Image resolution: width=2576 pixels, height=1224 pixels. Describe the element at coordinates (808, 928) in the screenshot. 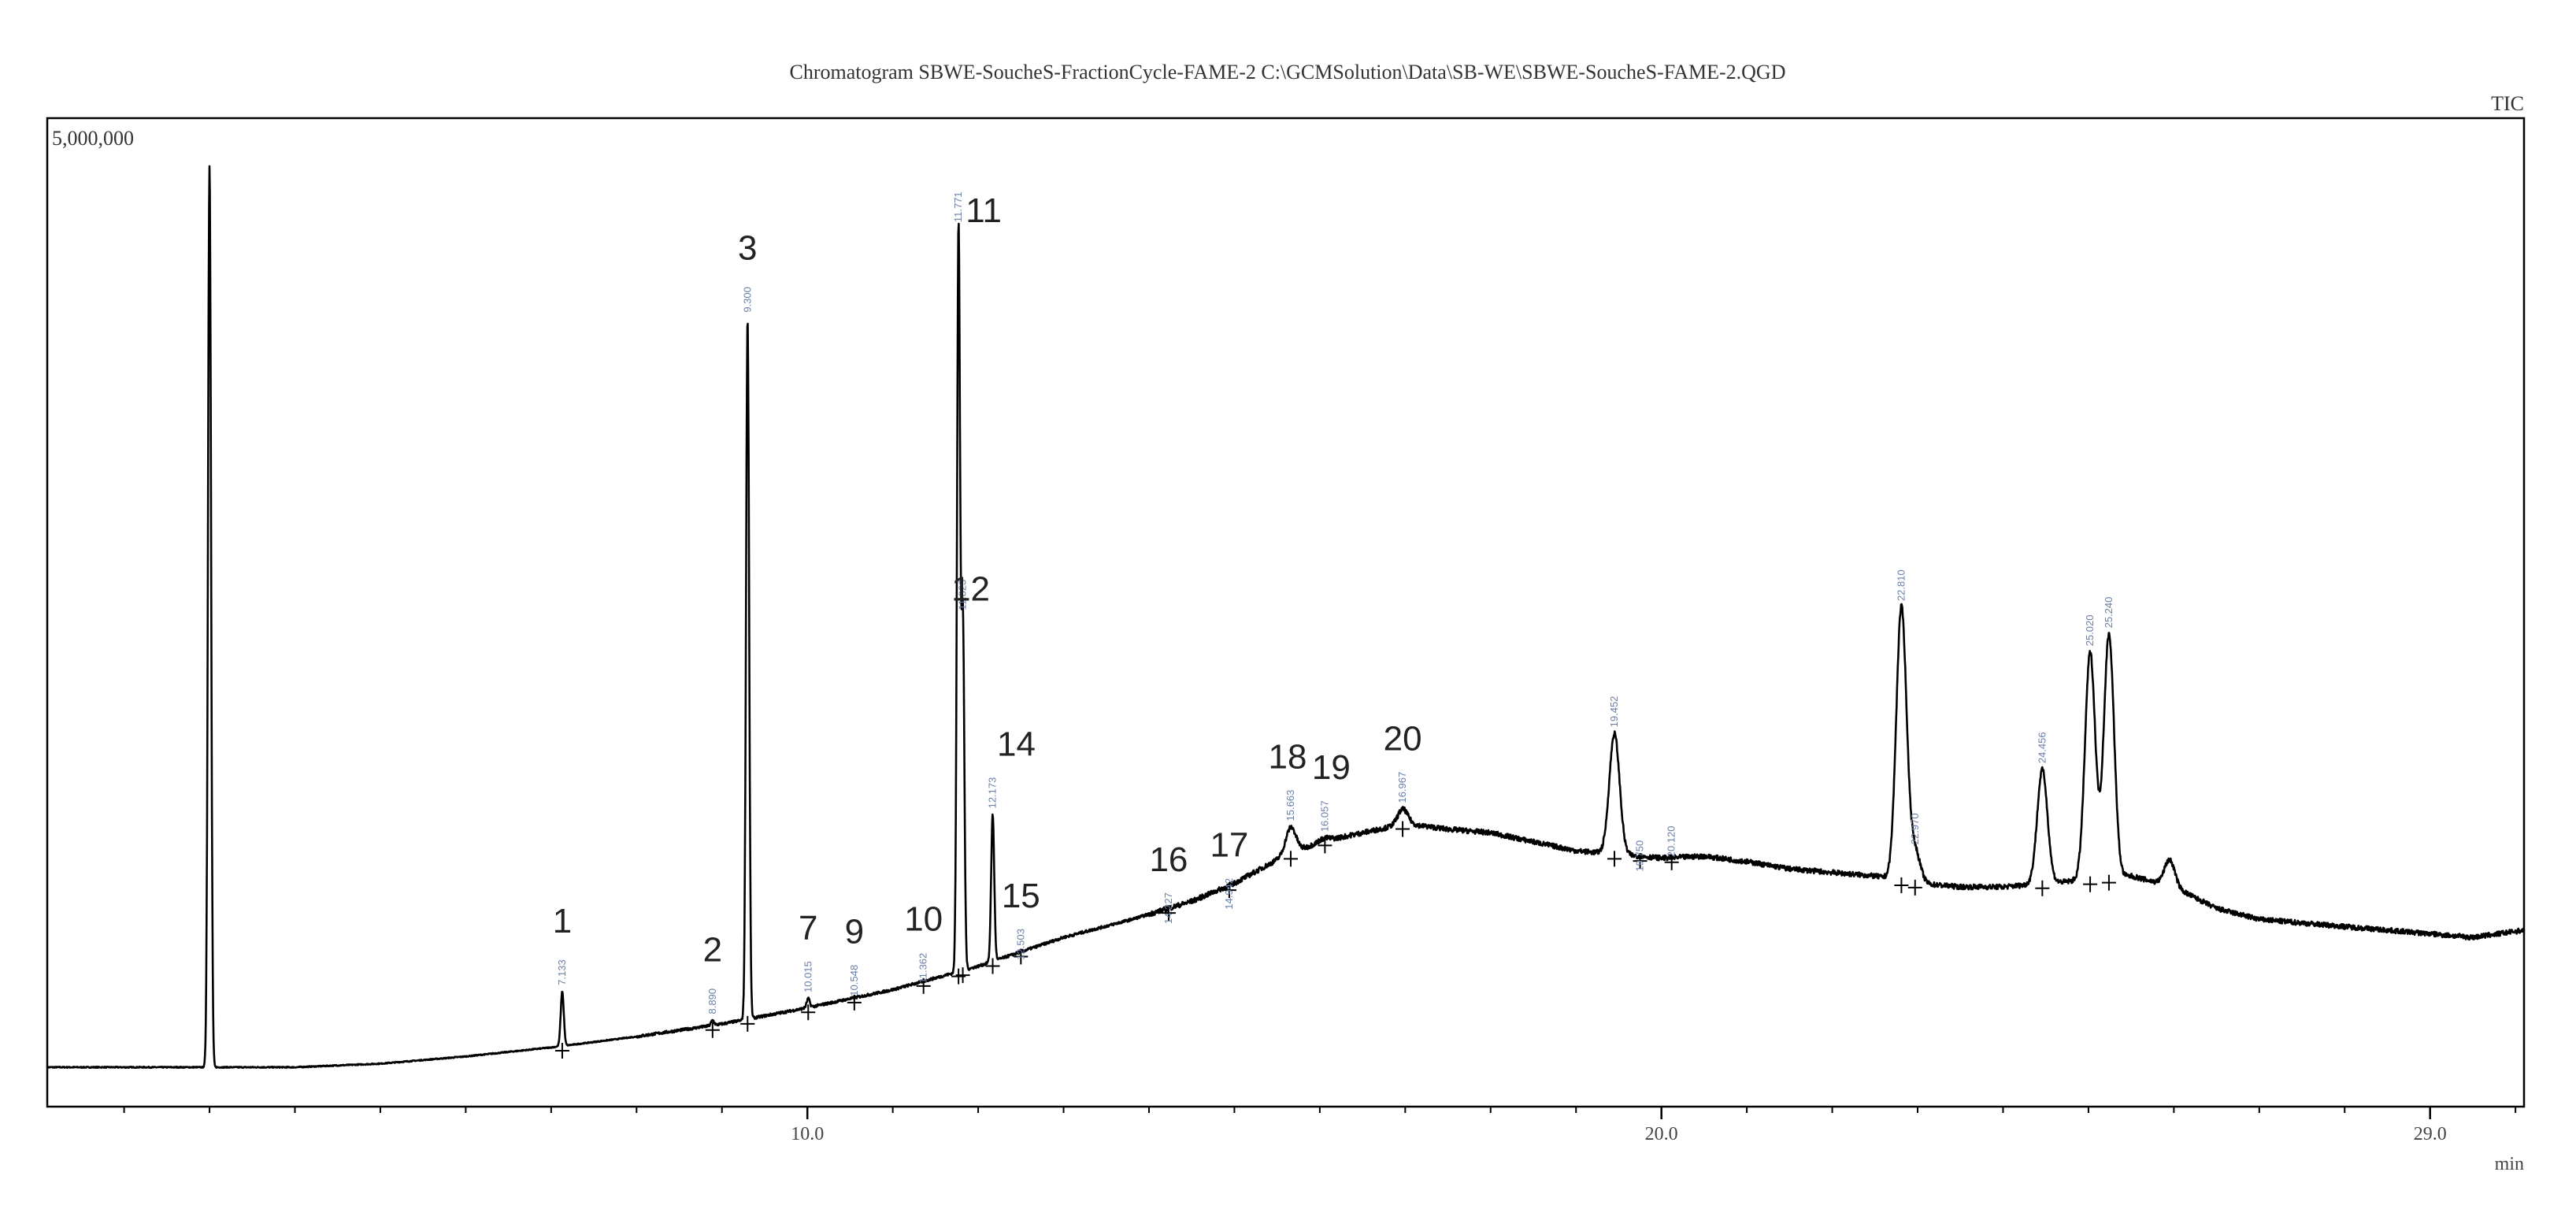

I see `peak-number-label: 7` at that location.